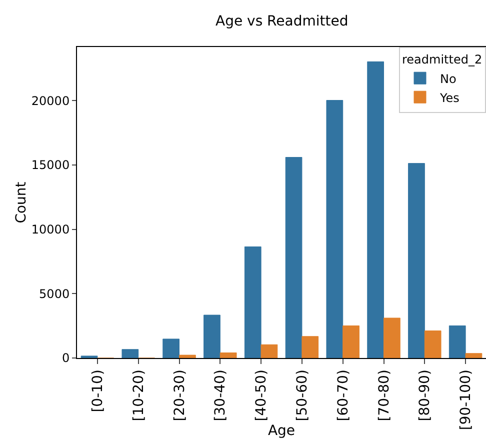 This screenshot has height=448, width=486. Describe the element at coordinates (262, 396) in the screenshot. I see `x-tick-label: [40-50)` at that location.